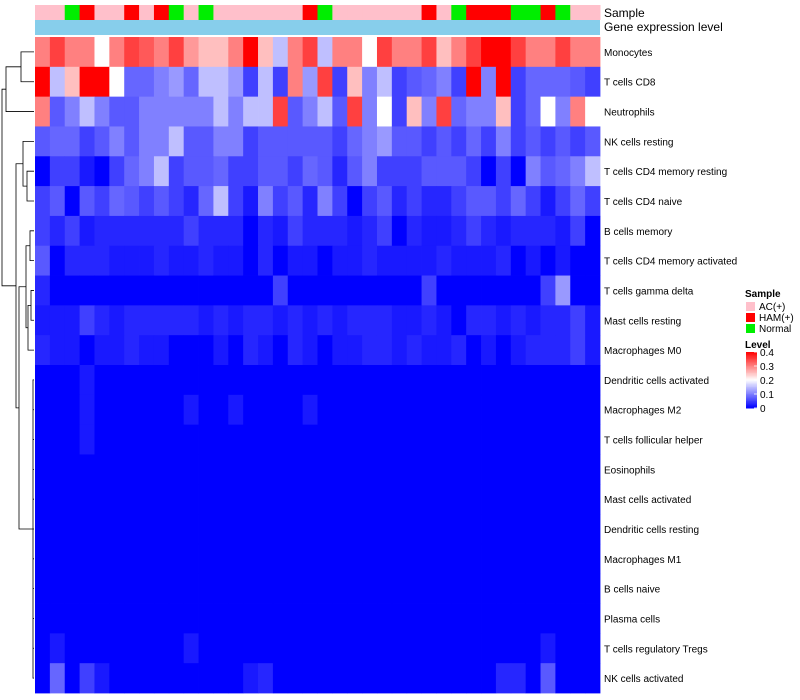  I want to click on row-label: B cells memory, so click(638, 232).